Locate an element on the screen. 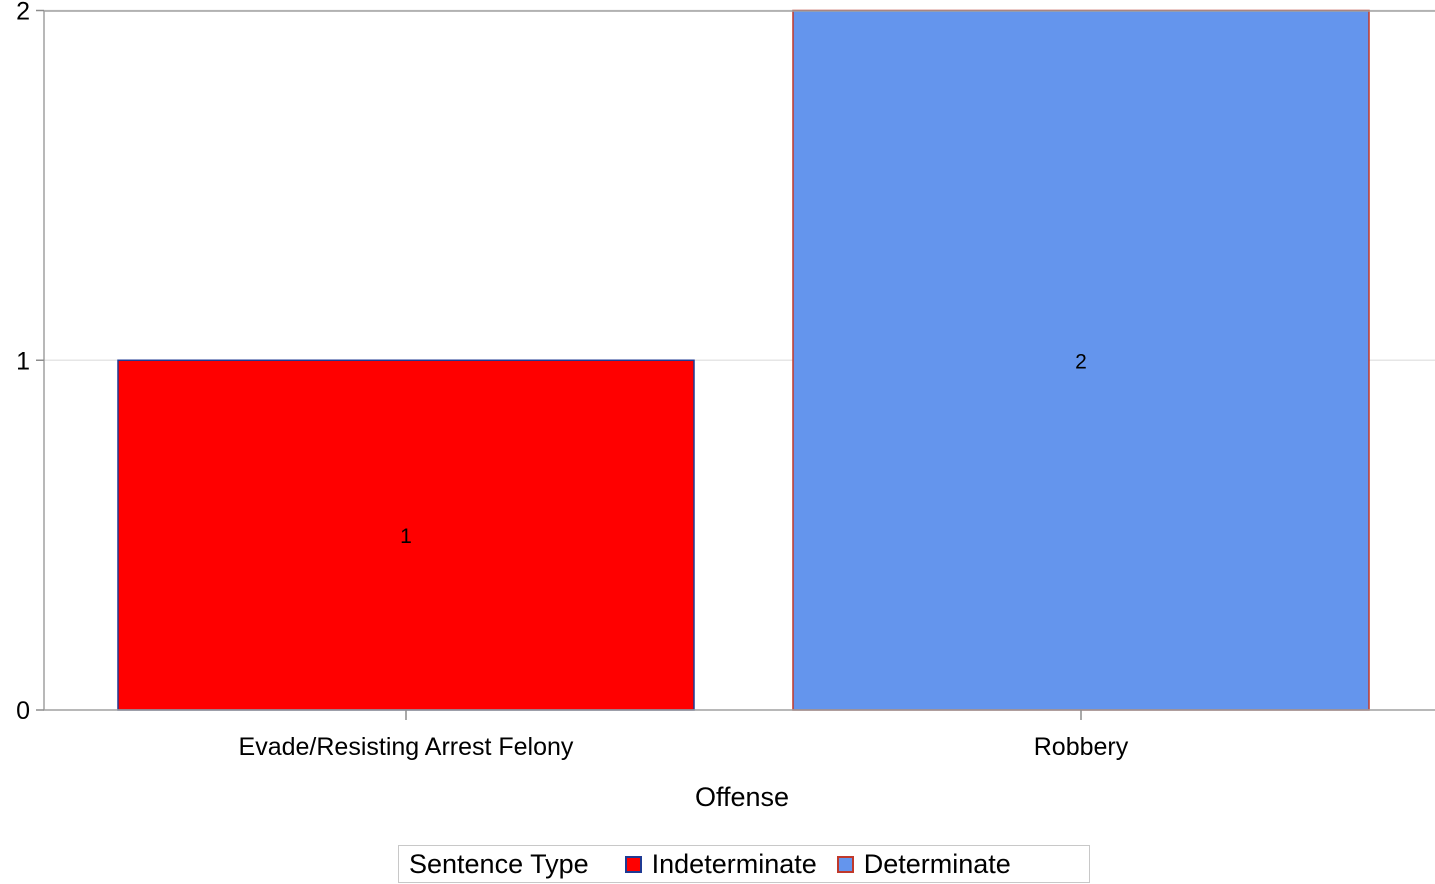 The height and width of the screenshot is (884, 1435). x-axis-title: Offense is located at coordinates (742, 797).